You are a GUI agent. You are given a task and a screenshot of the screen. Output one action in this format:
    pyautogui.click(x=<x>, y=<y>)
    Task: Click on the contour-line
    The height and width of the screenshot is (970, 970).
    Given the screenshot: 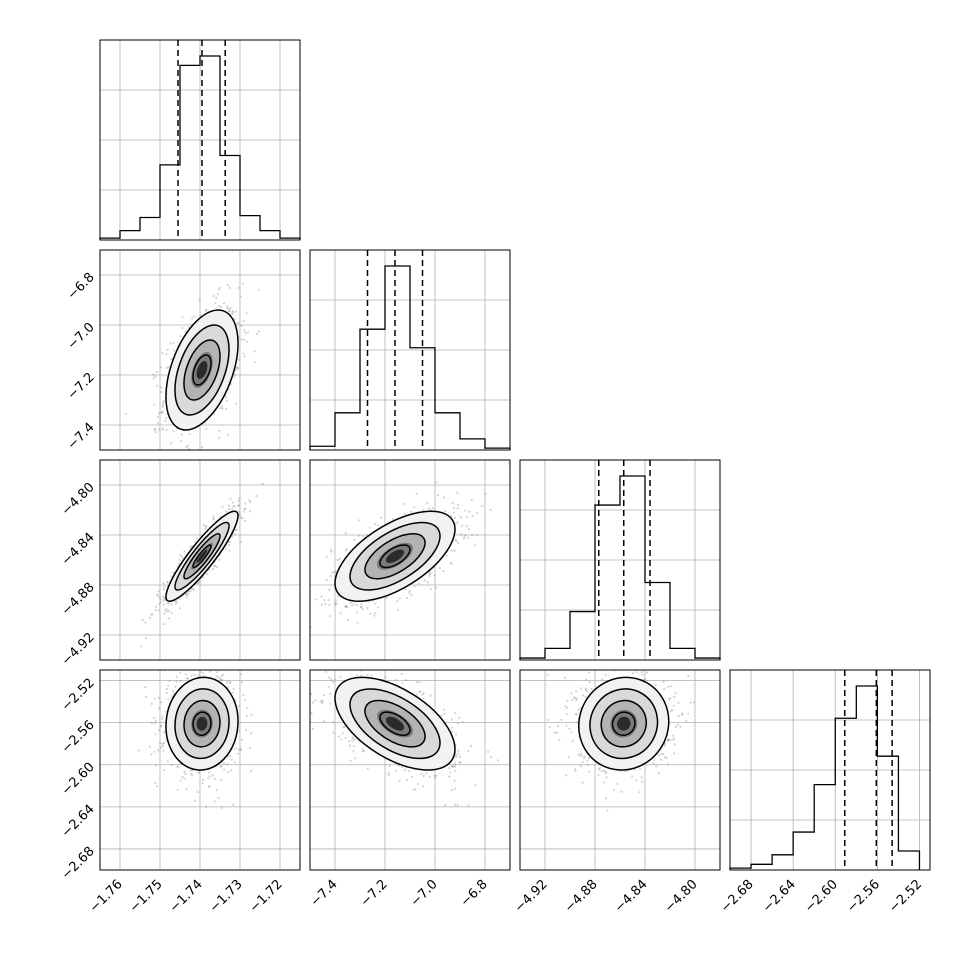 What is the action you would take?
    pyautogui.click(x=395, y=723)
    